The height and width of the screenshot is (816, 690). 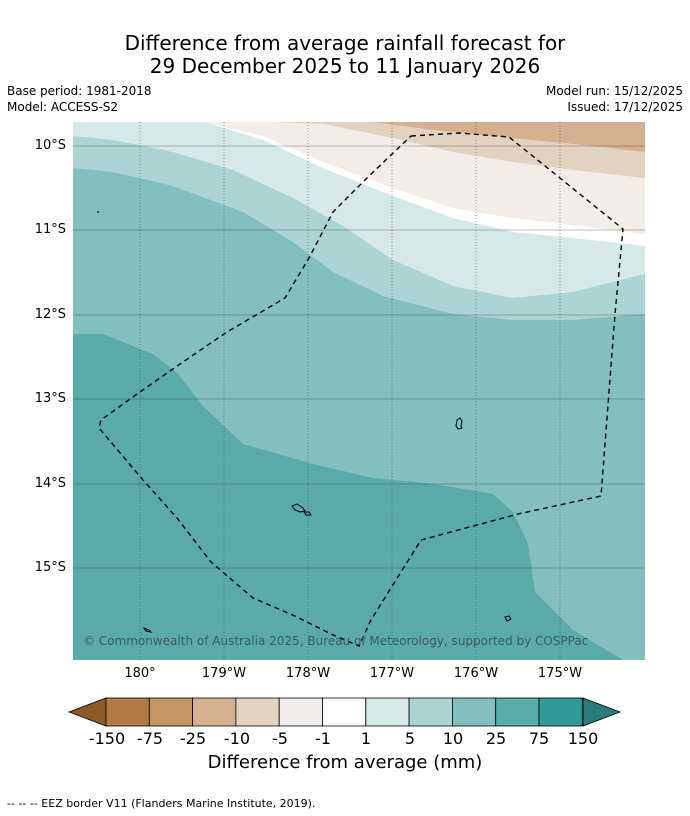 What do you see at coordinates (392, 673) in the screenshot?
I see `lon-label-177w: 177°W` at bounding box center [392, 673].